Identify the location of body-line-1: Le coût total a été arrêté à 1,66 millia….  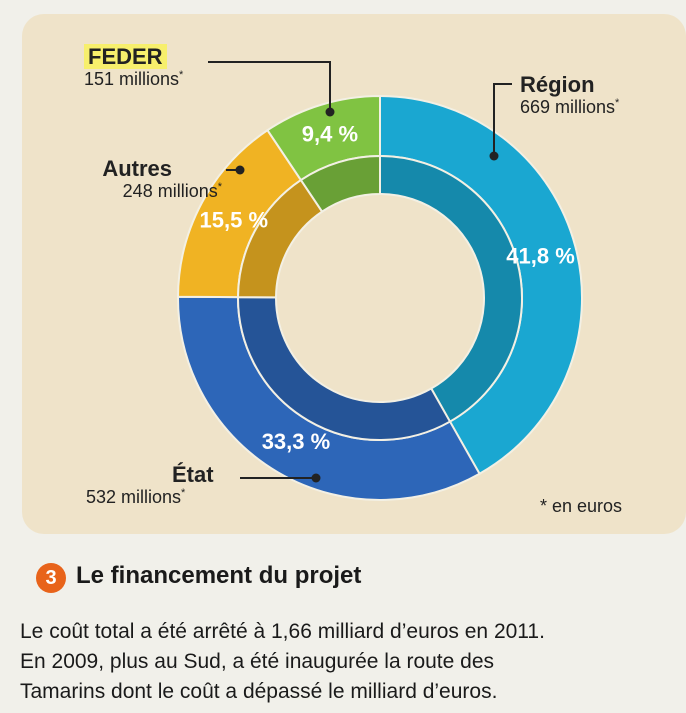
(282, 631).